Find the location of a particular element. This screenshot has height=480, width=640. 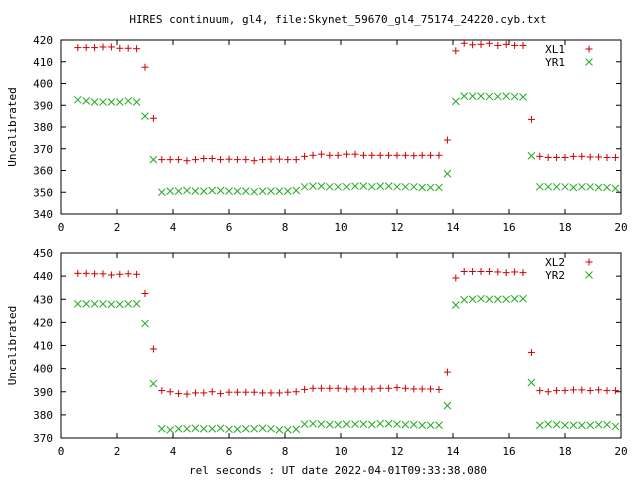

x-tick-label: 0 is located at coordinates (61, 227).